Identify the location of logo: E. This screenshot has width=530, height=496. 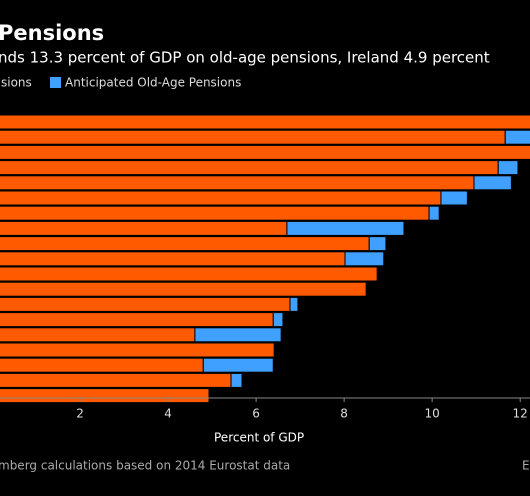
(526, 466).